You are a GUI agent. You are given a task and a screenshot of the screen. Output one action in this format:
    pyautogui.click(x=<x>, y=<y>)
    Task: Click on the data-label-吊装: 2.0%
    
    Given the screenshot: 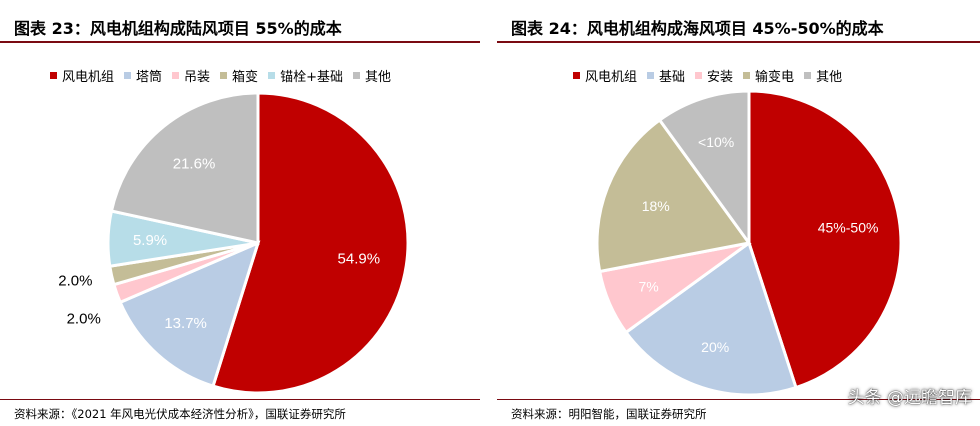 What is the action you would take?
    pyautogui.click(x=84, y=319)
    